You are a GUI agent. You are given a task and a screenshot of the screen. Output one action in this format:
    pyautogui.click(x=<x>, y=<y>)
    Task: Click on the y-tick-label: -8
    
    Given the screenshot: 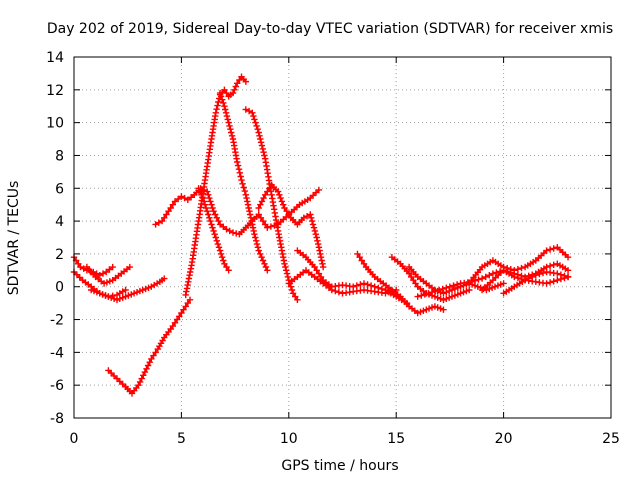 What is the action you would take?
    pyautogui.click(x=57, y=419)
    